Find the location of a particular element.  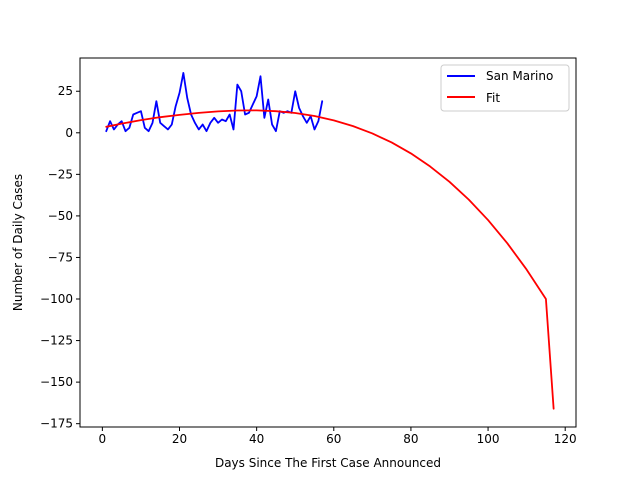

y-tick-label: −50 is located at coordinates (60, 216).